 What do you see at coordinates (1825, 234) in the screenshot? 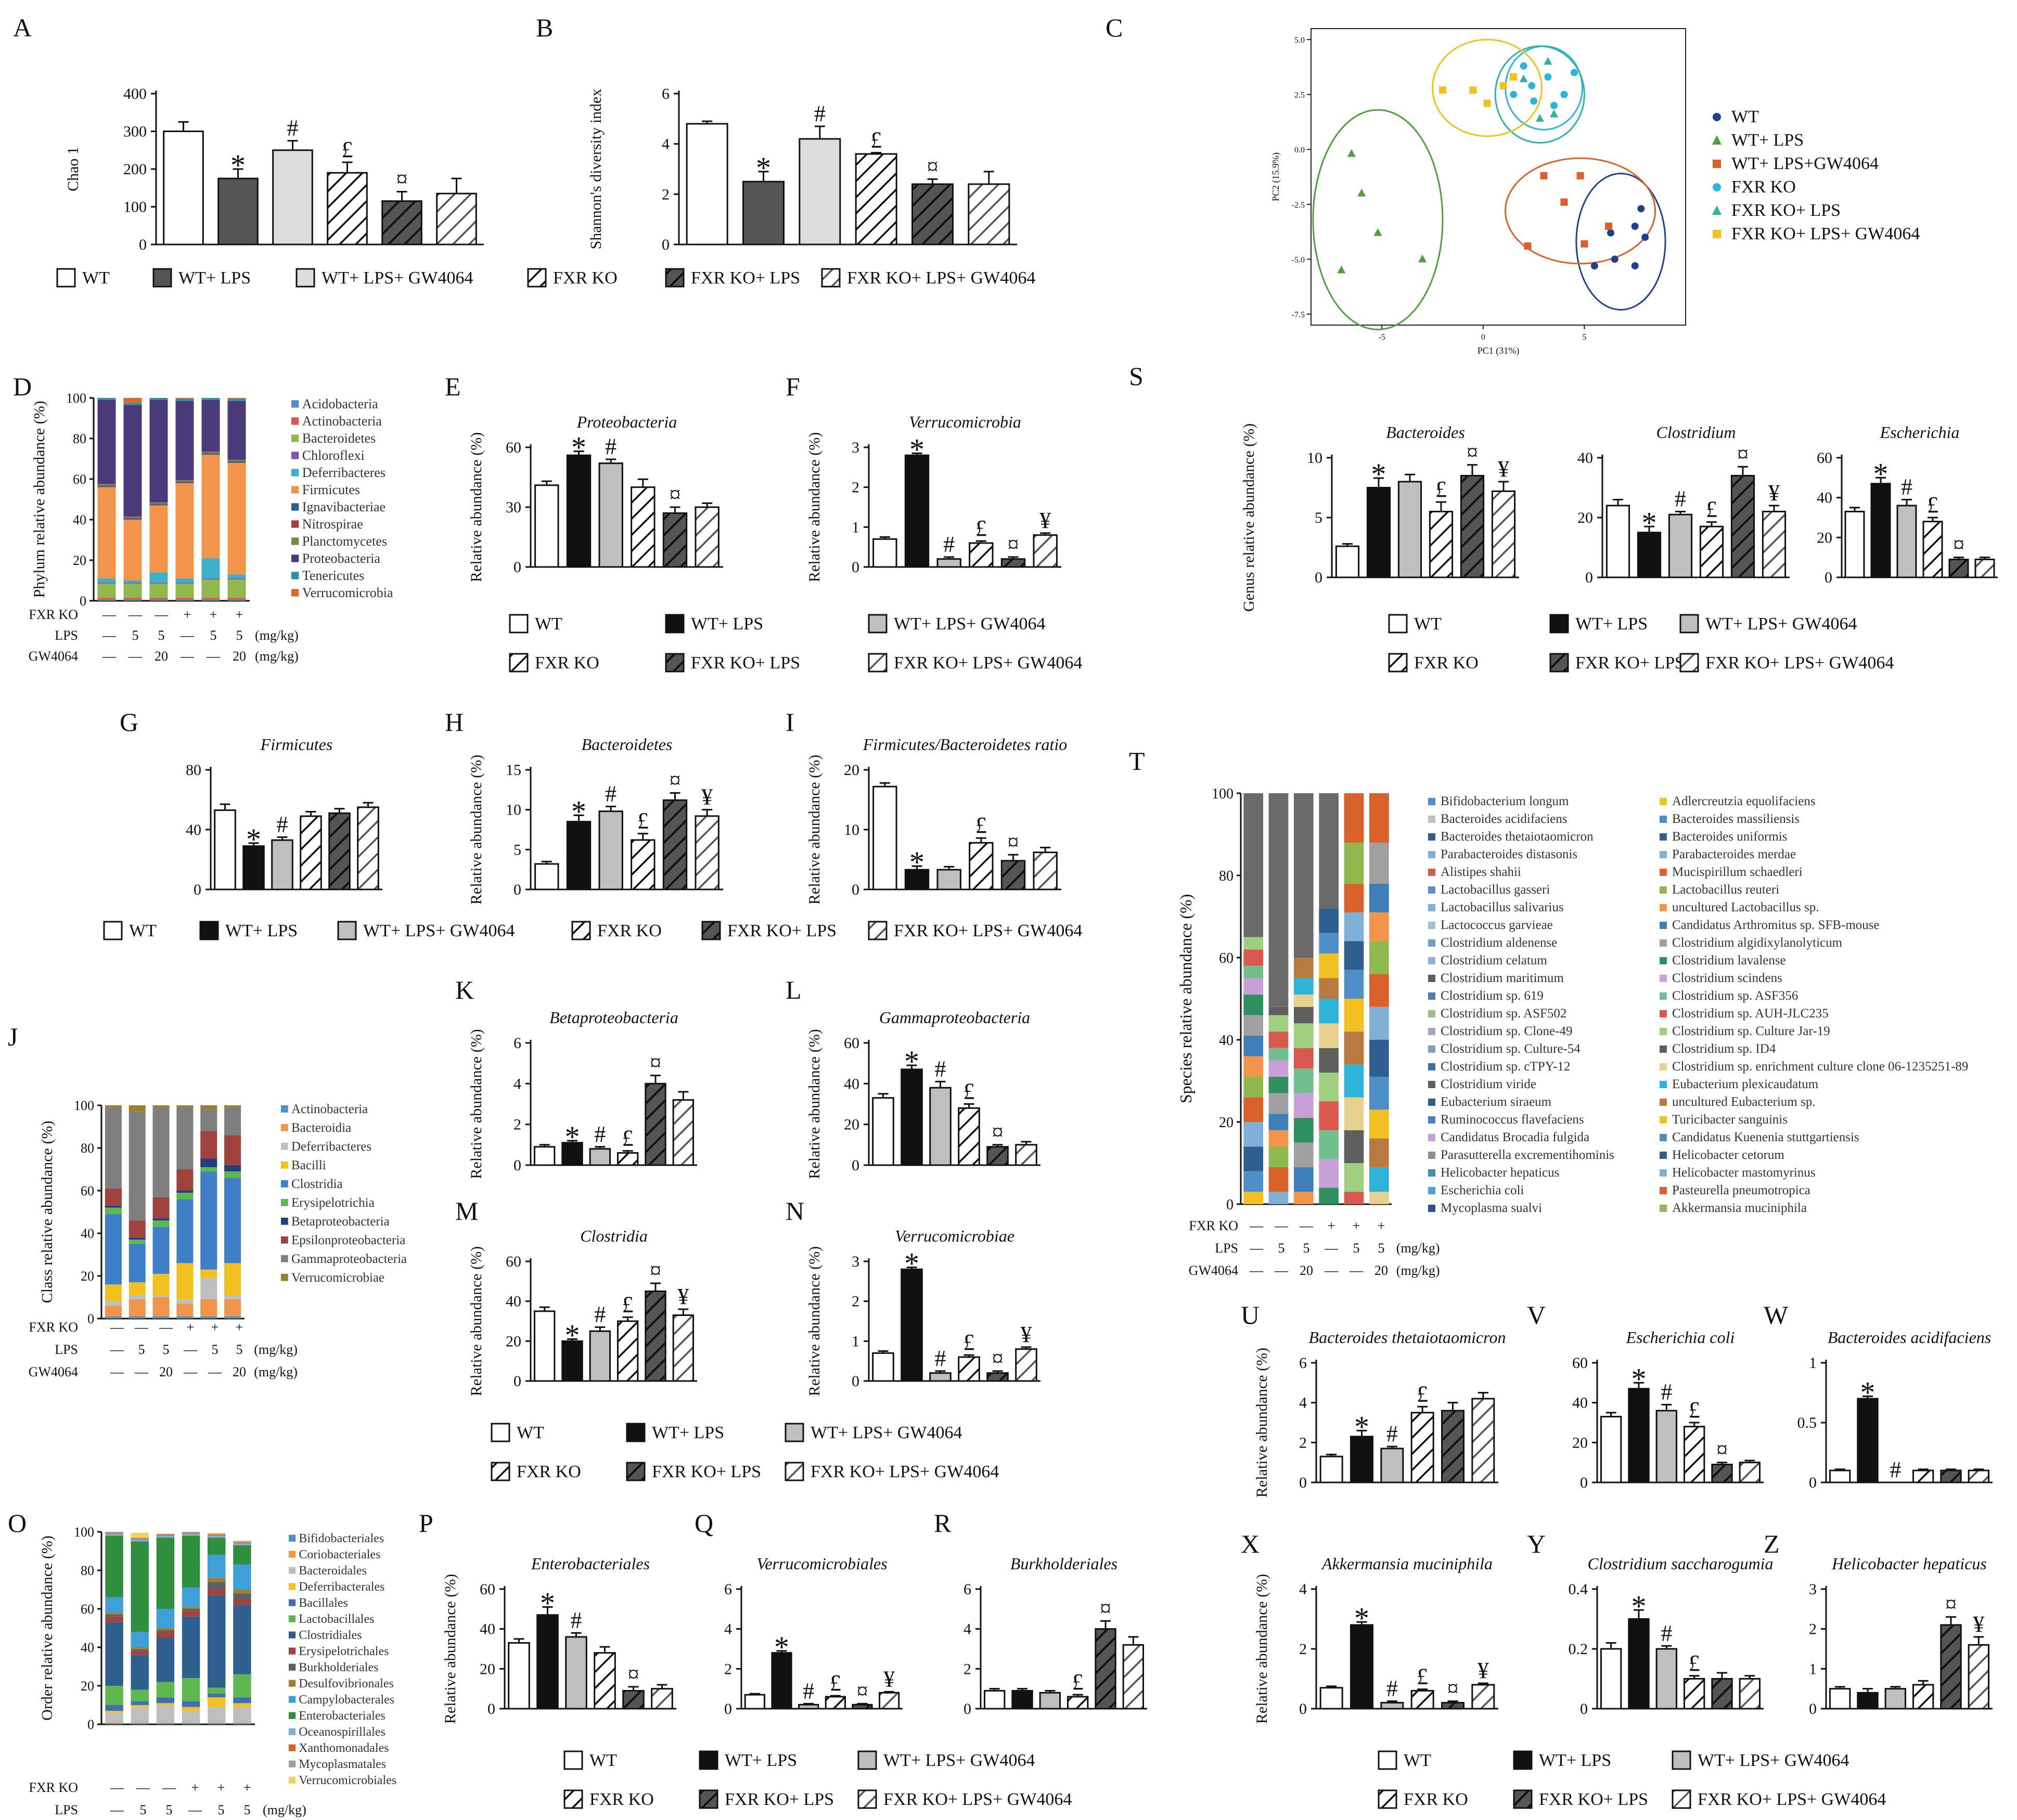
I see `legend-label: FXR KO+ LPS+ GW4064` at bounding box center [1825, 234].